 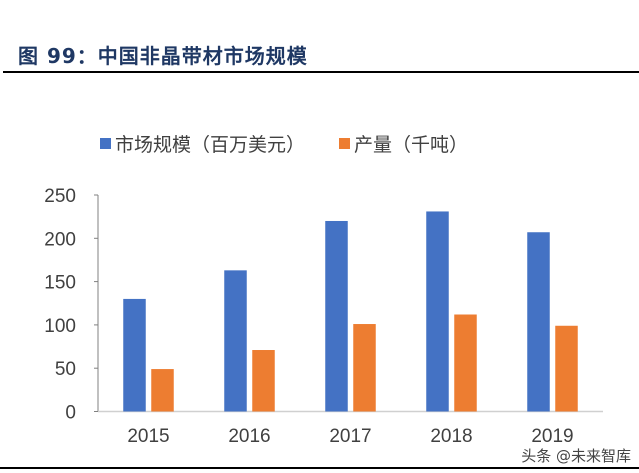 I want to click on x-tick-label: 2017, so click(x=350, y=436).